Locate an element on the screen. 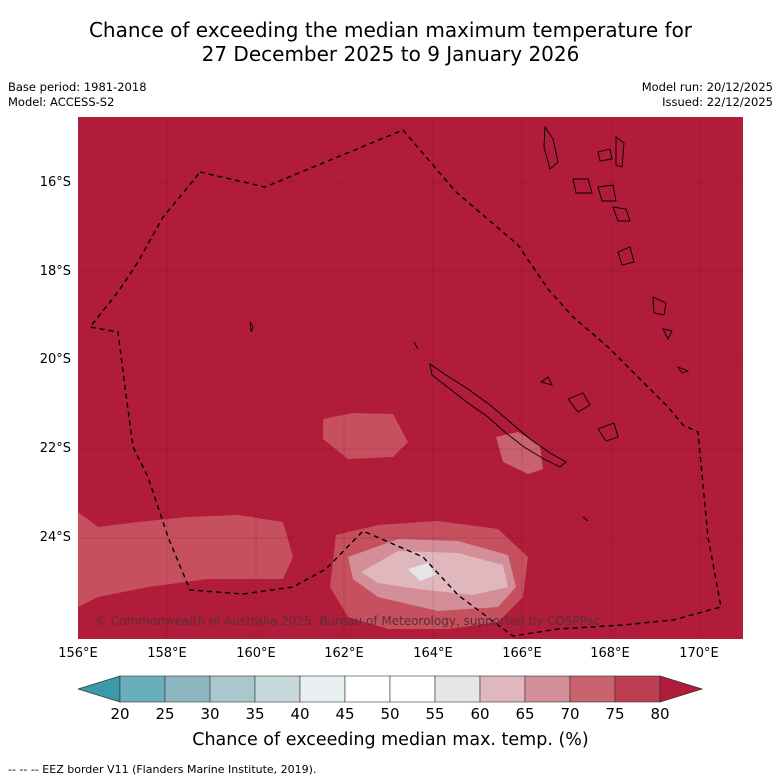  colorbar-tick-label: 45 is located at coordinates (345, 714).